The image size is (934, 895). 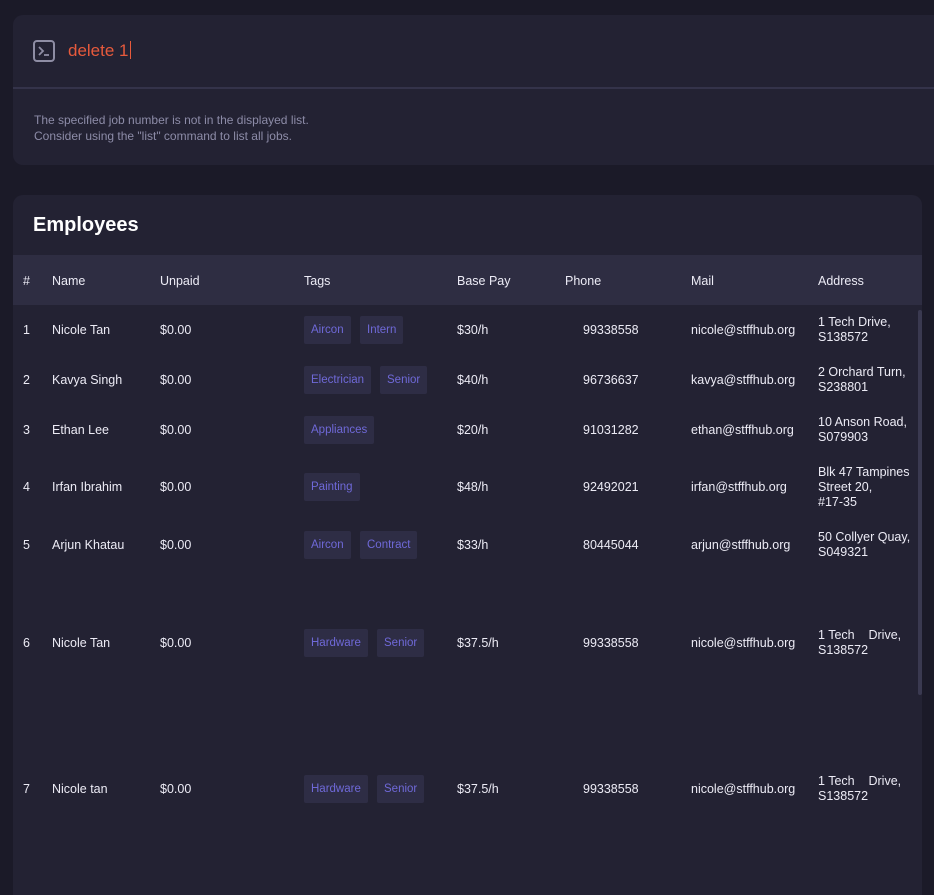 What do you see at coordinates (44, 51) in the screenshot?
I see `terminal-icon` at bounding box center [44, 51].